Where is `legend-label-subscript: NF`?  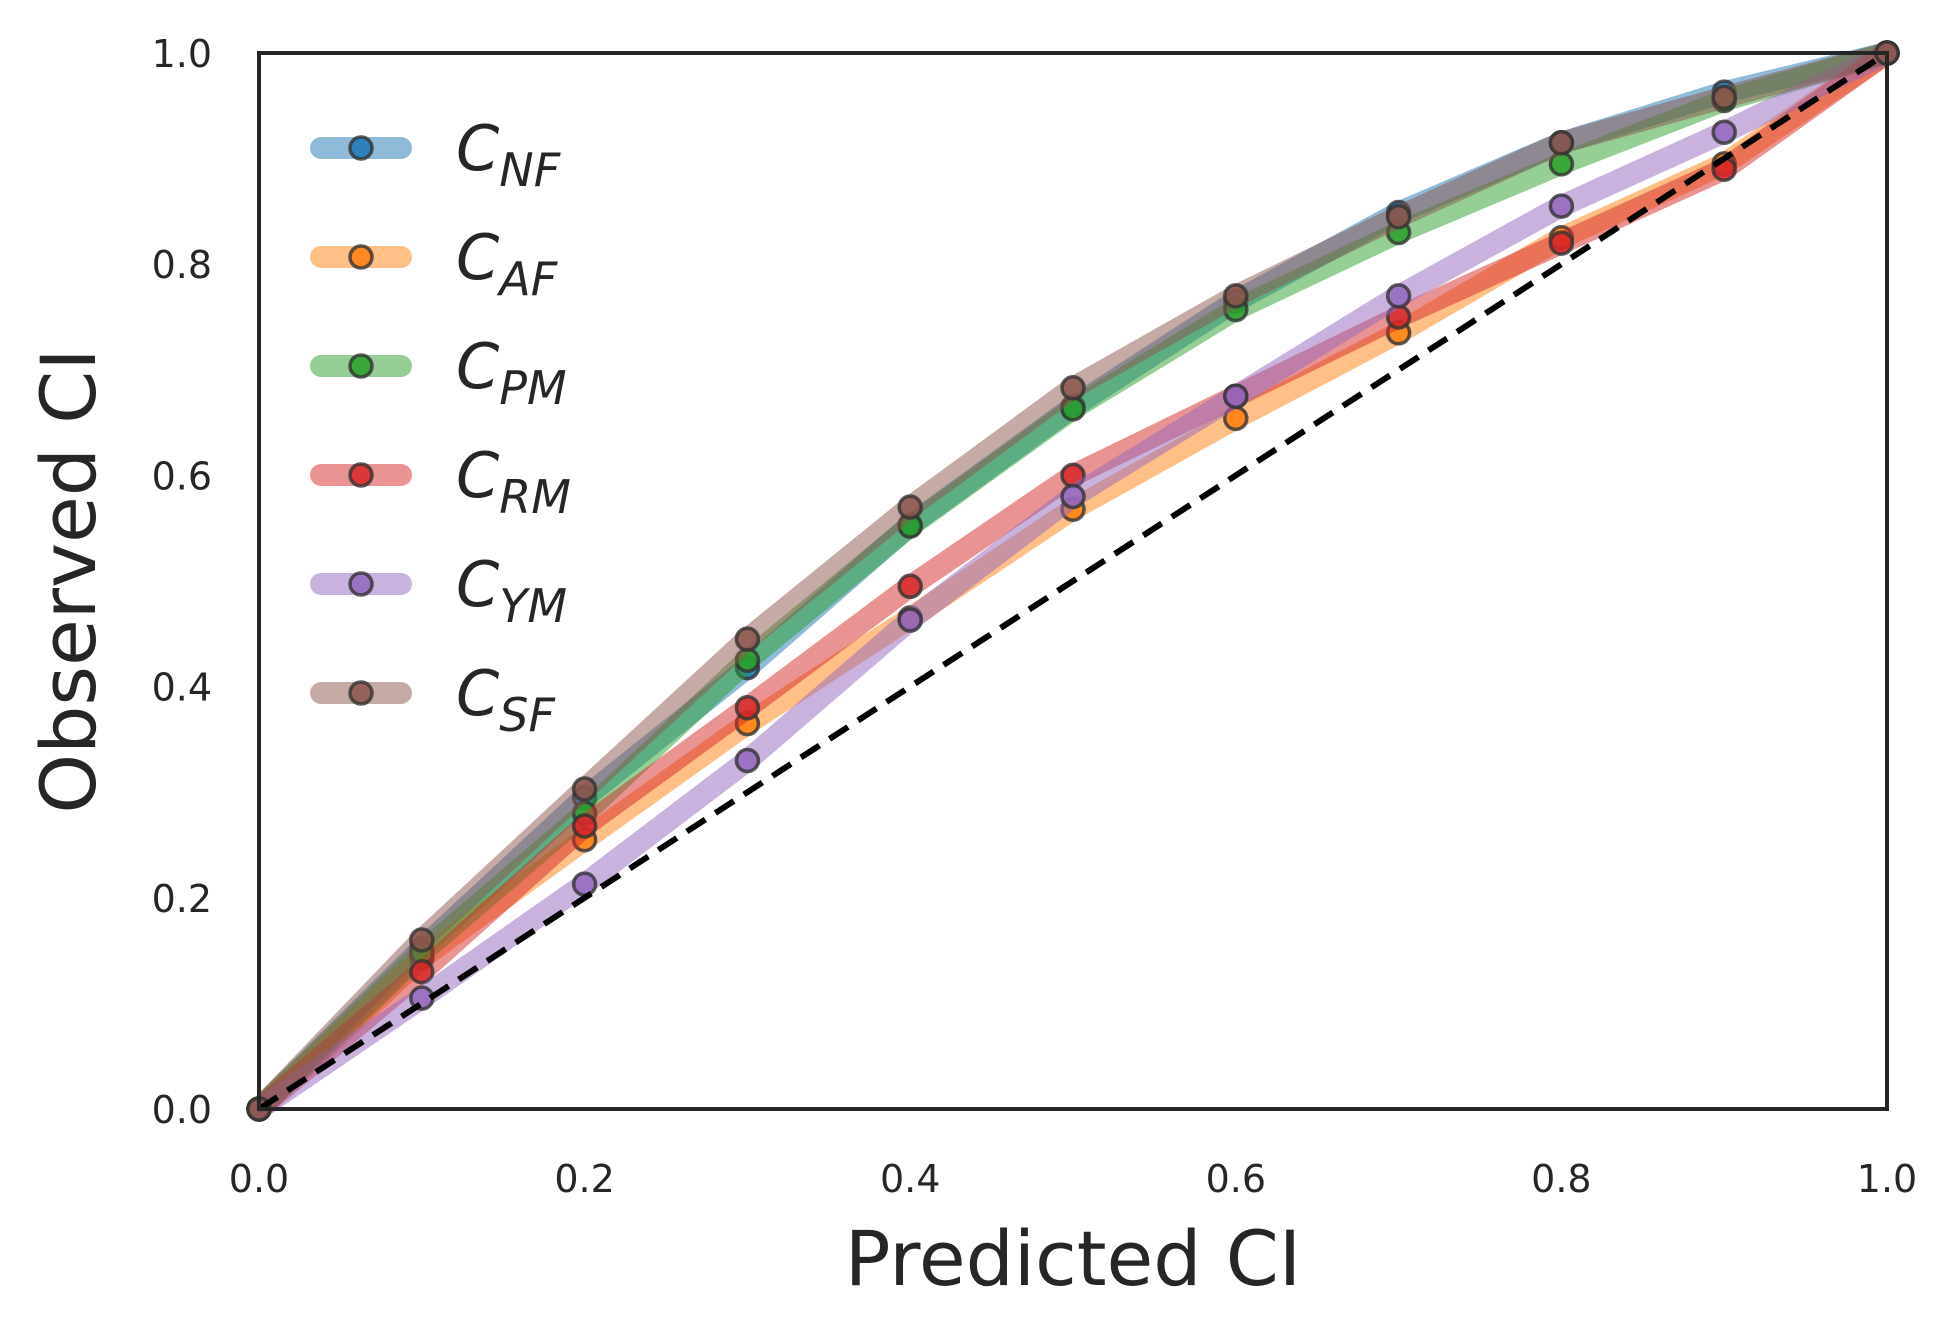 legend-label-subscript: NF is located at coordinates (529, 170).